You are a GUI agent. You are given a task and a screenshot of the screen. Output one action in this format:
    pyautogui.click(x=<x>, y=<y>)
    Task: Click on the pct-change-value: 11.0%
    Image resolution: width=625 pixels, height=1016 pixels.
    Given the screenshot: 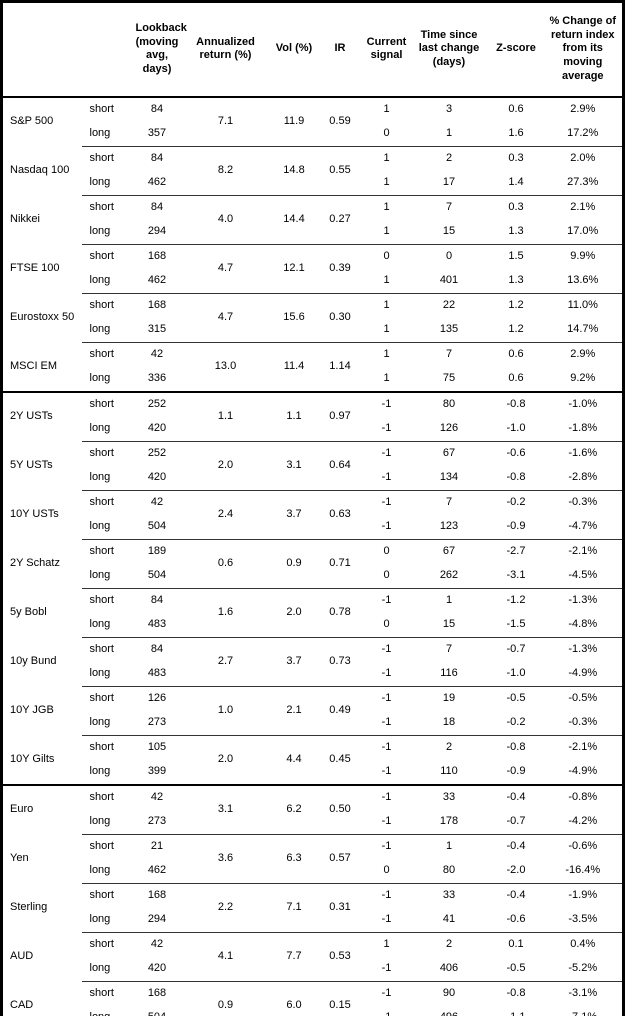 What is the action you would take?
    pyautogui.click(x=583, y=305)
    